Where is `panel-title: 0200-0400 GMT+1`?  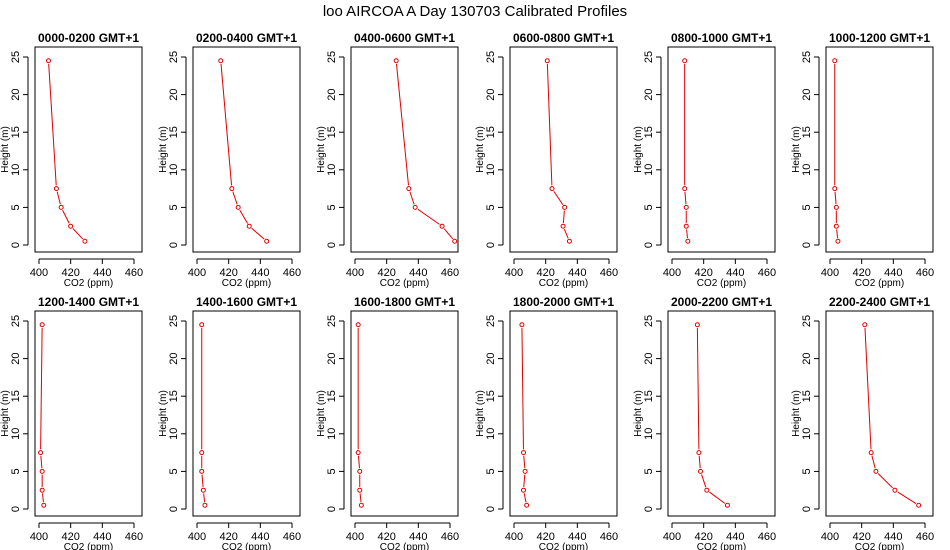
panel-title: 0200-0400 GMT+1 is located at coordinates (246, 38).